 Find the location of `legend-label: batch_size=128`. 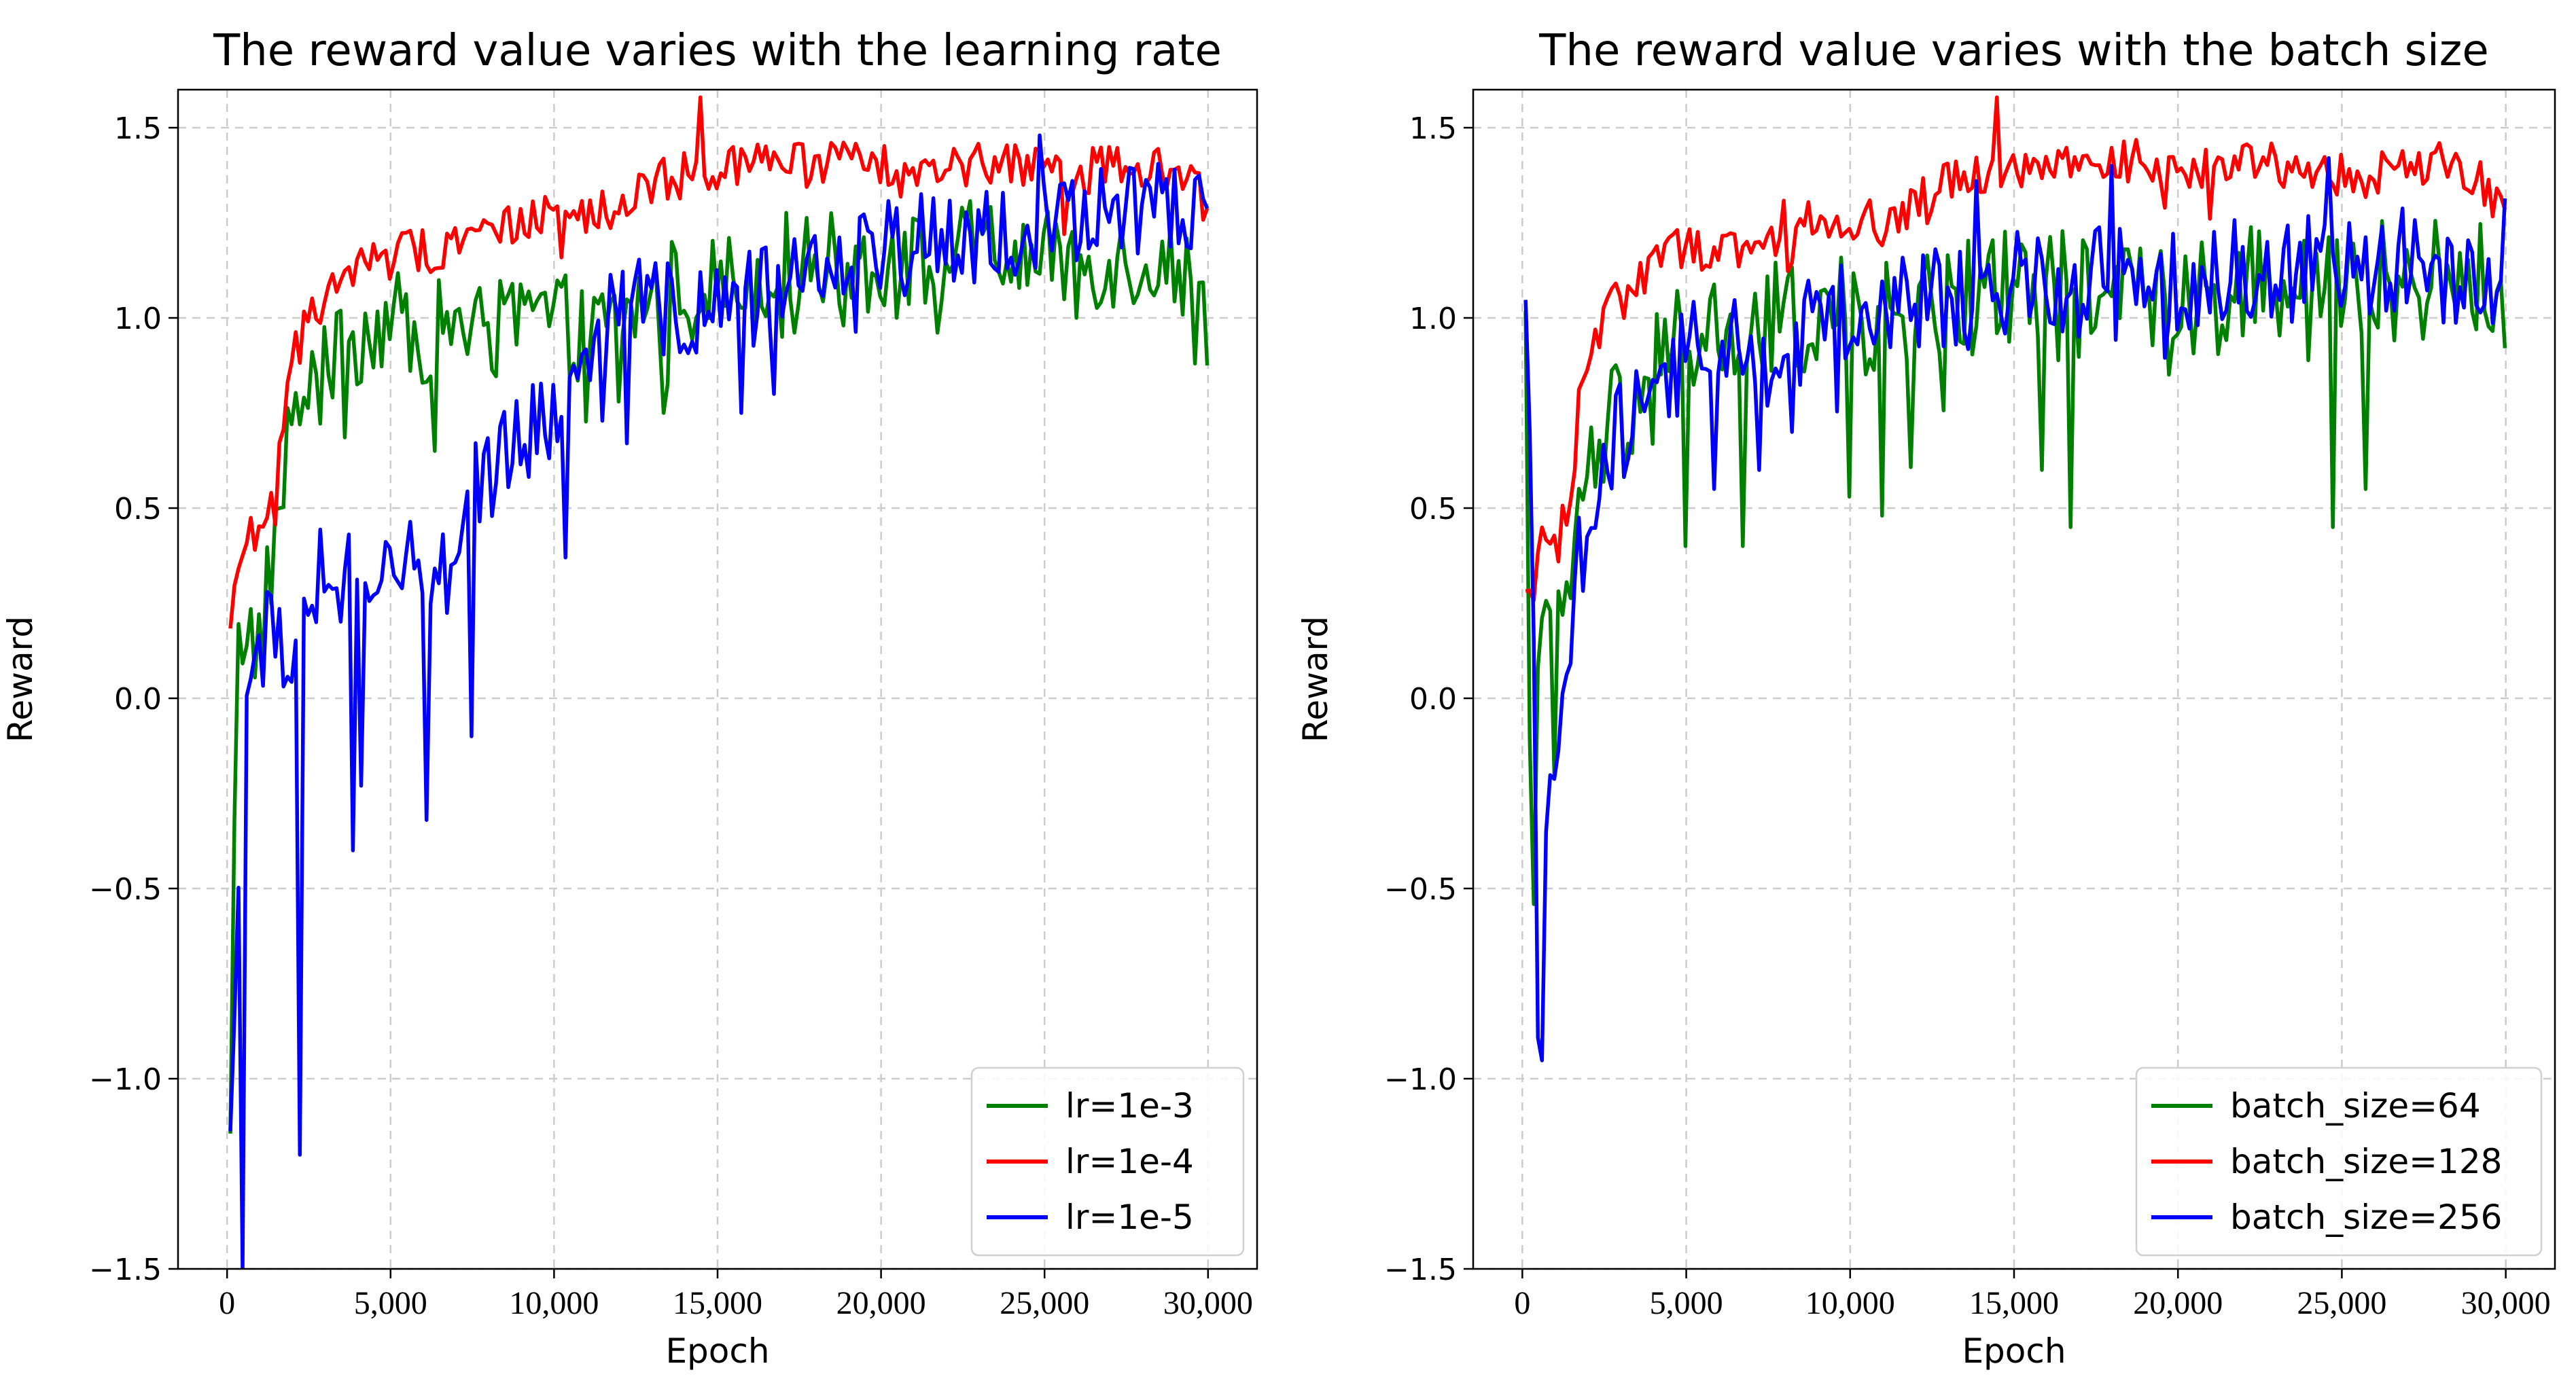

legend-label: batch_size=128 is located at coordinates (2366, 1161).